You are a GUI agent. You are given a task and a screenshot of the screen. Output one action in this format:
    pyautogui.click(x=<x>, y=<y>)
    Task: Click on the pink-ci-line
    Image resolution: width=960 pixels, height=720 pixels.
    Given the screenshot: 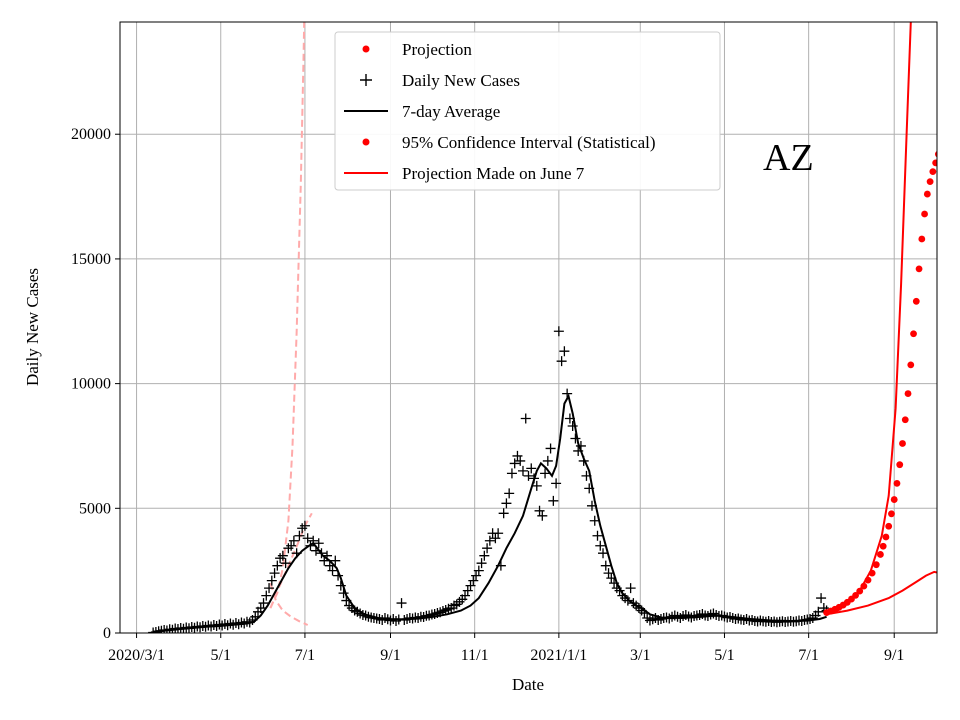 What is the action you would take?
    pyautogui.click(x=291, y=560)
    